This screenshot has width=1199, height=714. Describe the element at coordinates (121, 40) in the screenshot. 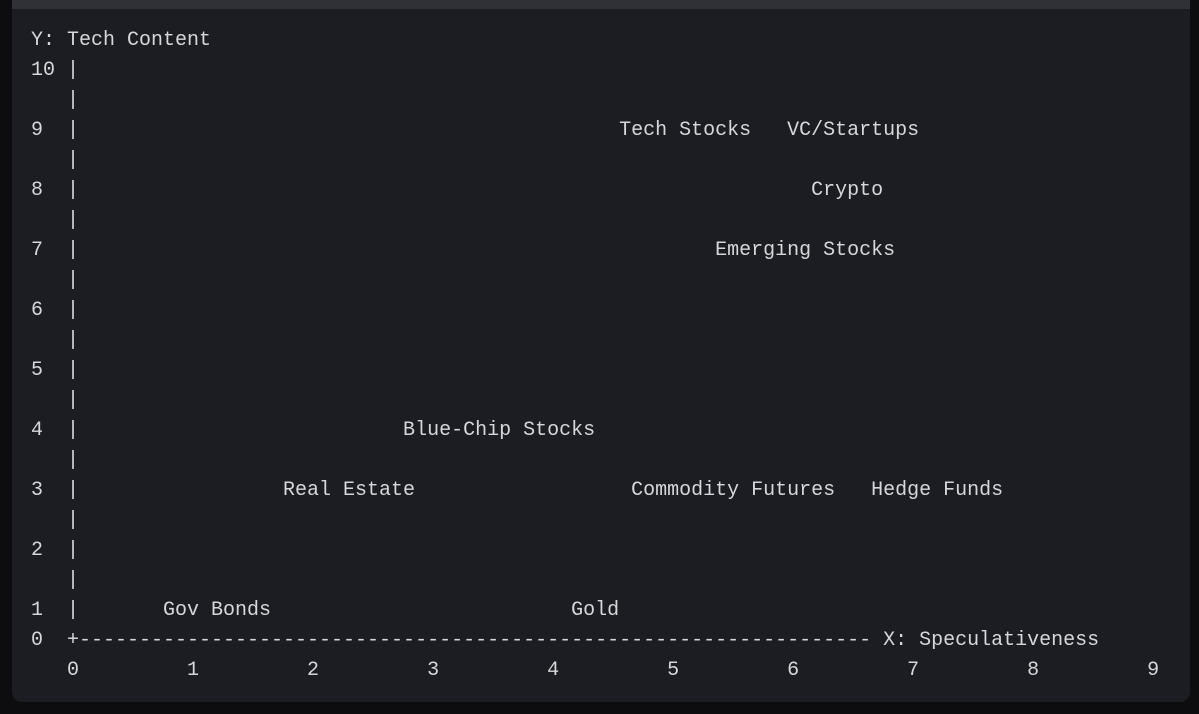

I see `code-line: Y: Tech Content` at that location.